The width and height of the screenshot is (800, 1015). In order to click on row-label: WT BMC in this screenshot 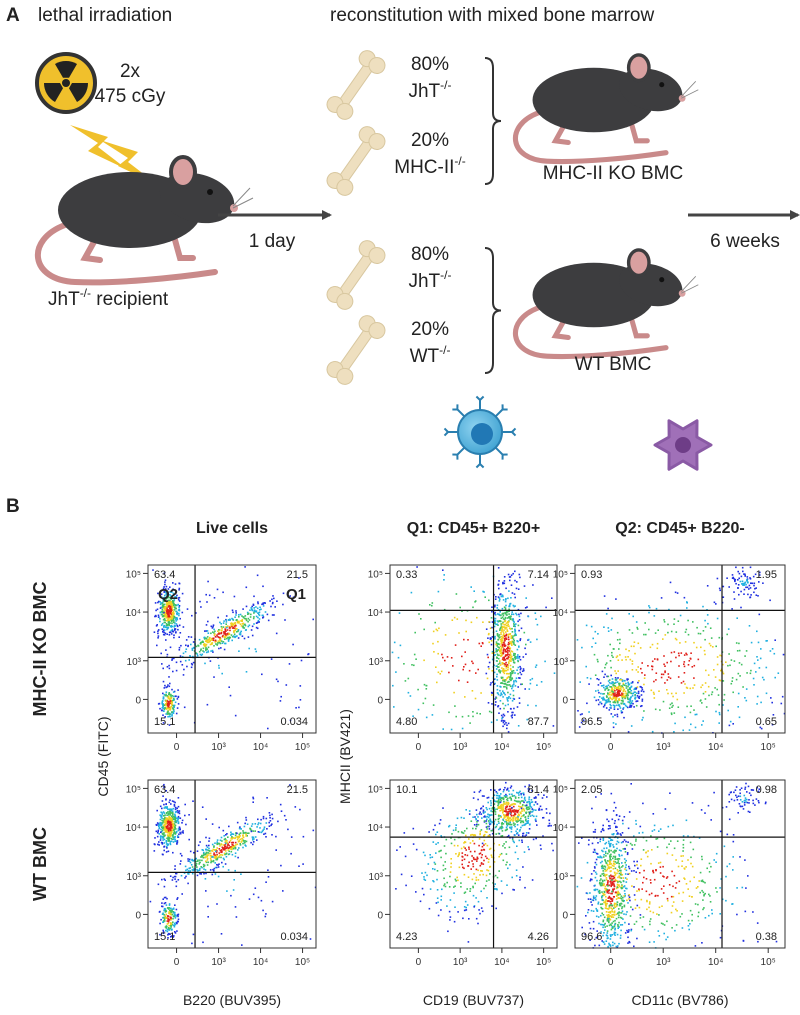, I will do `click(40, 864)`.